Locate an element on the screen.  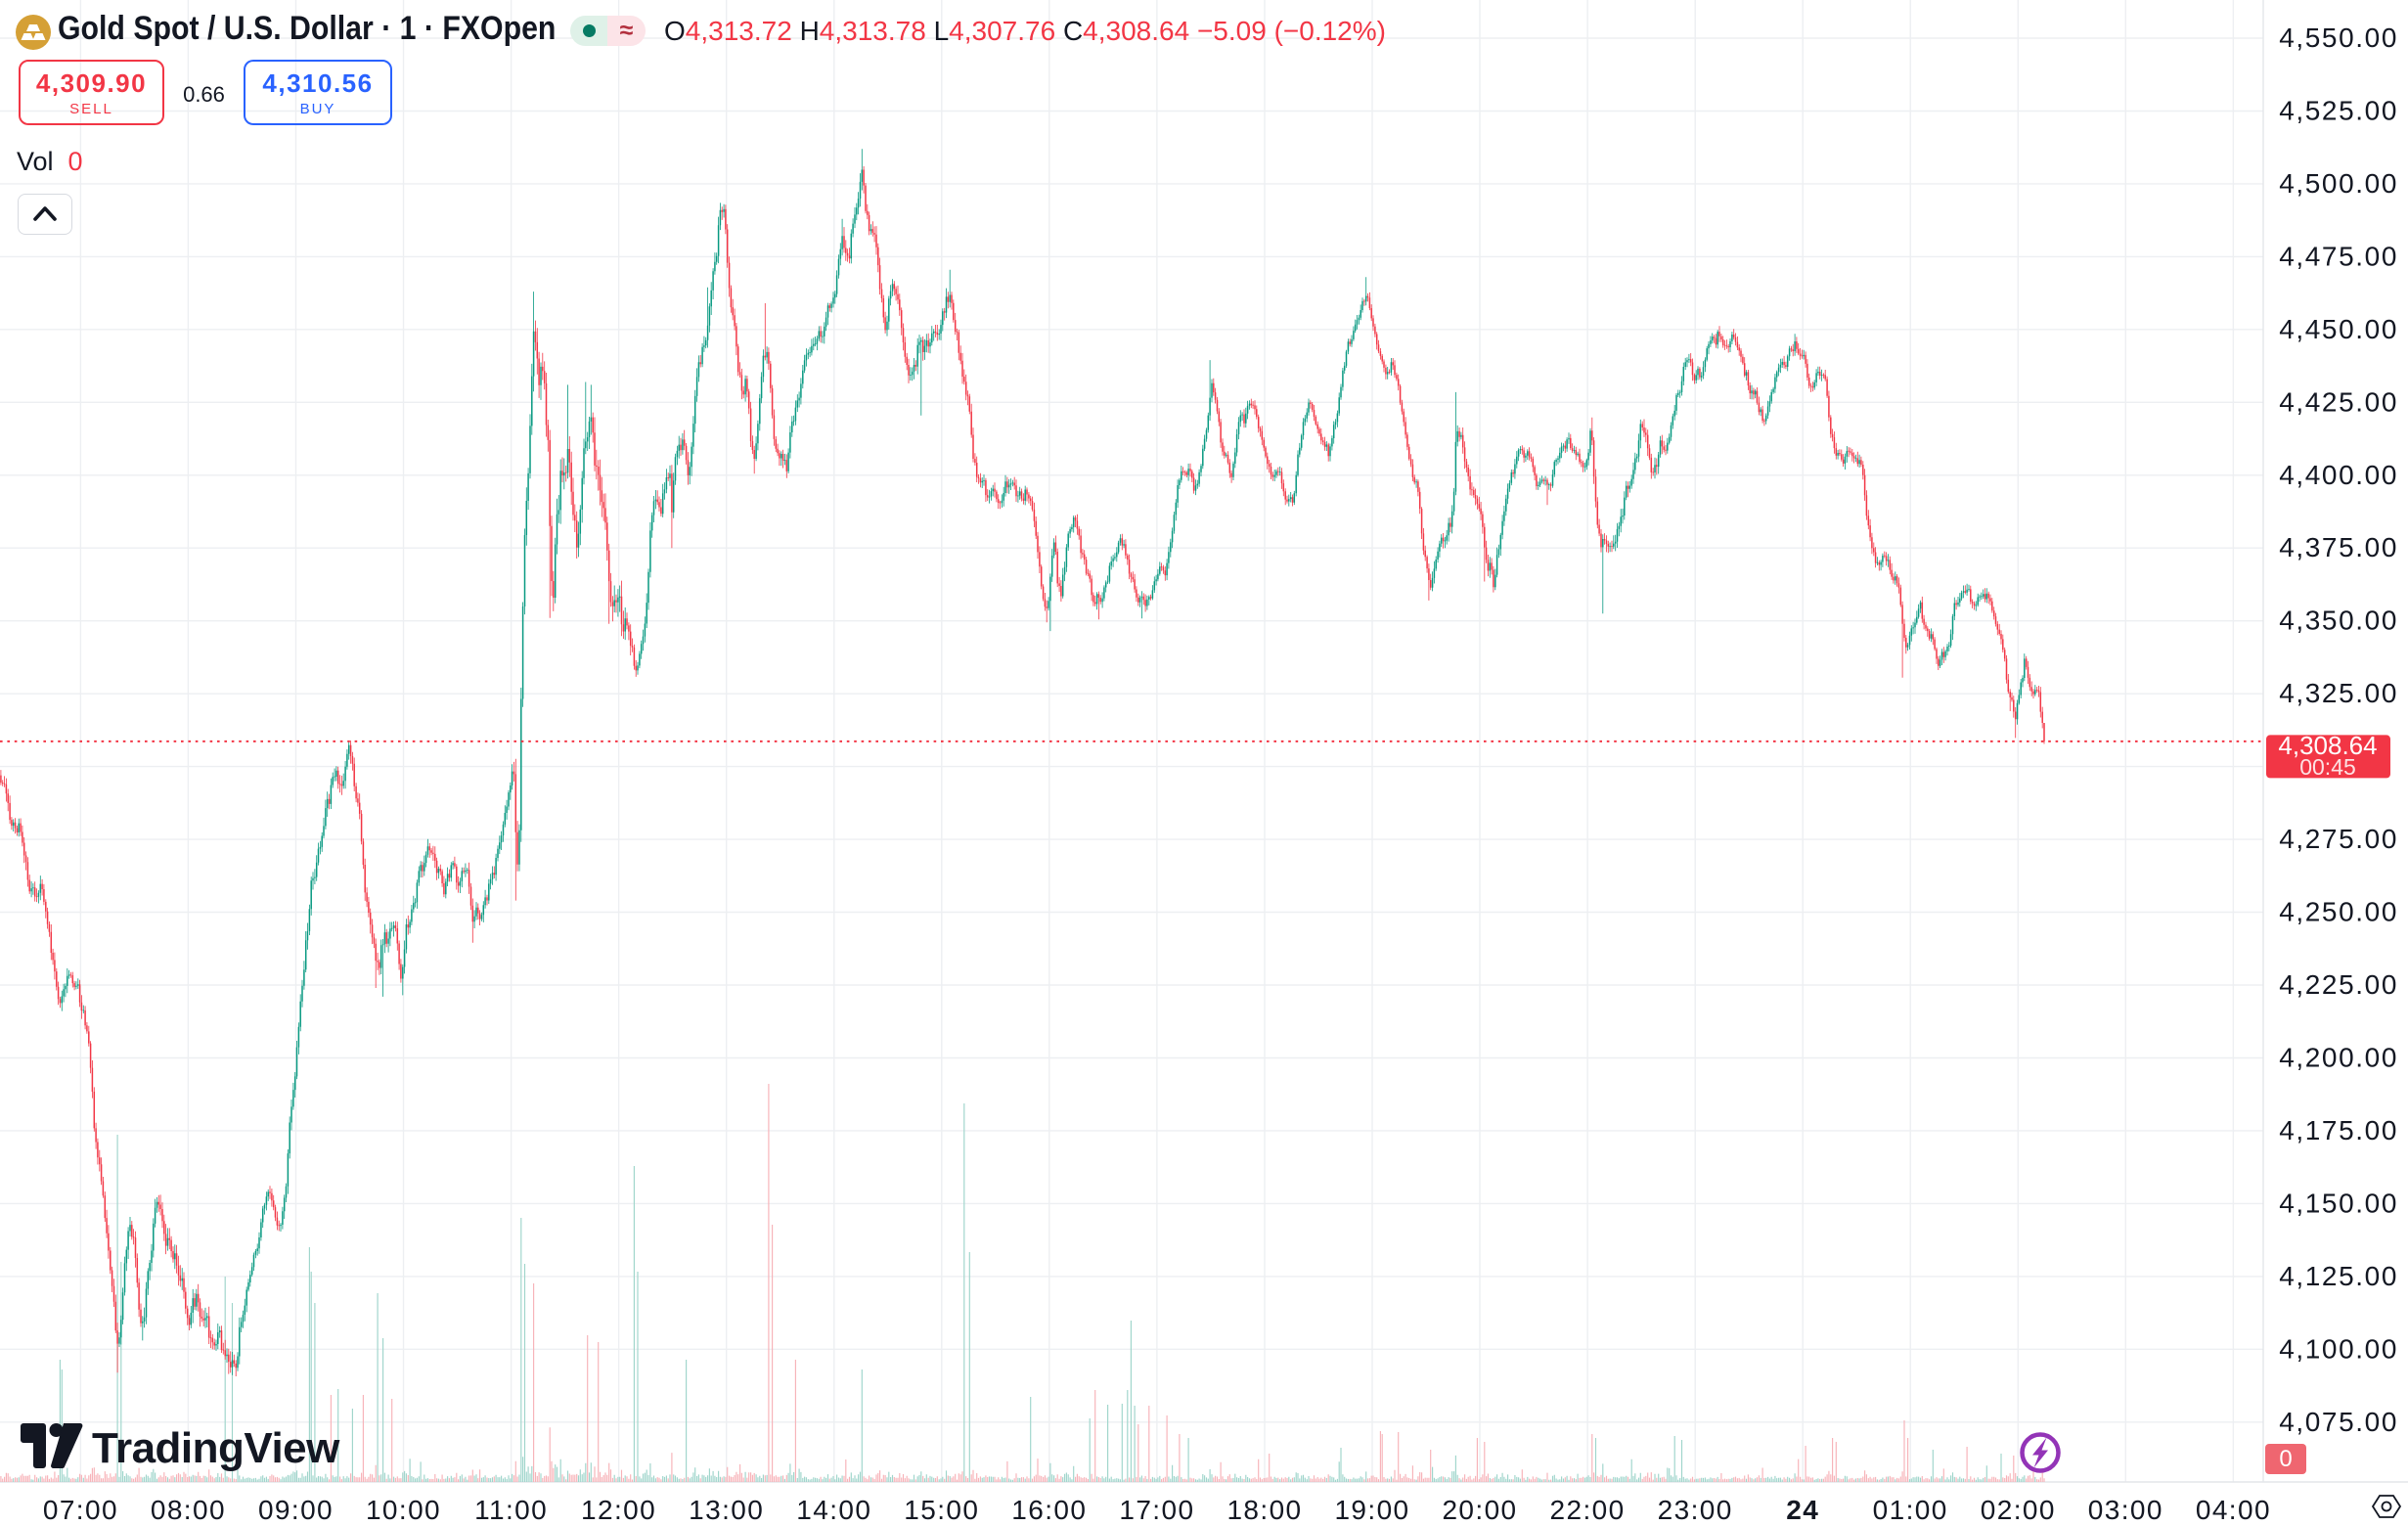
svg-text: 0 is located at coordinates (2285, 1459).